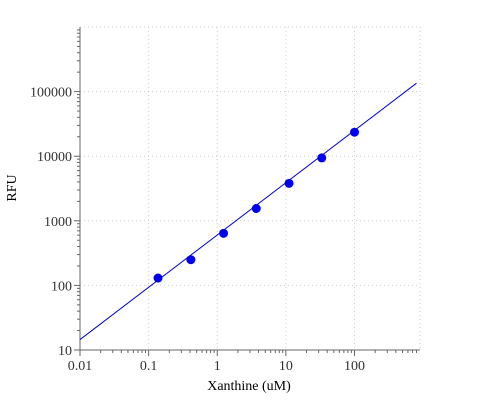 Image resolution: width=500 pixels, height=400 pixels. Describe the element at coordinates (80, 366) in the screenshot. I see `x-tick-label: 0.01` at that location.